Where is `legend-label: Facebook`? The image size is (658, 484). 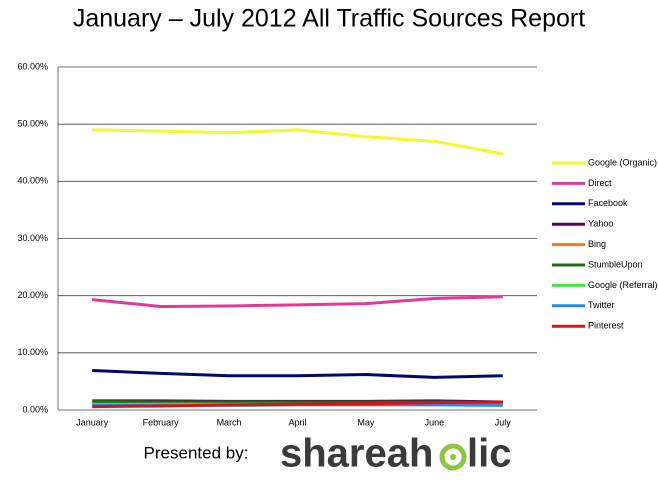
legend-label: Facebook is located at coordinates (608, 203).